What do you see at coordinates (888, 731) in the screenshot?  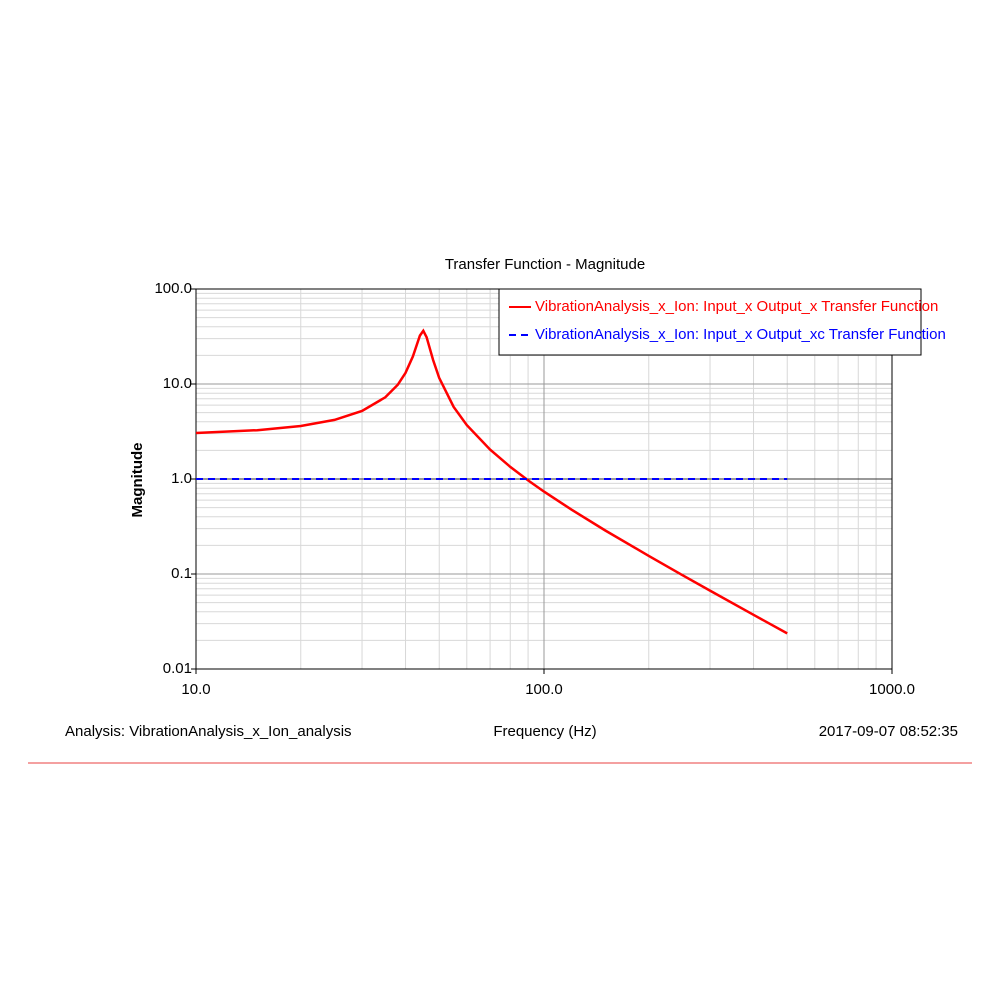 I see `footer-right: 2017-09-07 08:52:35` at bounding box center [888, 731].